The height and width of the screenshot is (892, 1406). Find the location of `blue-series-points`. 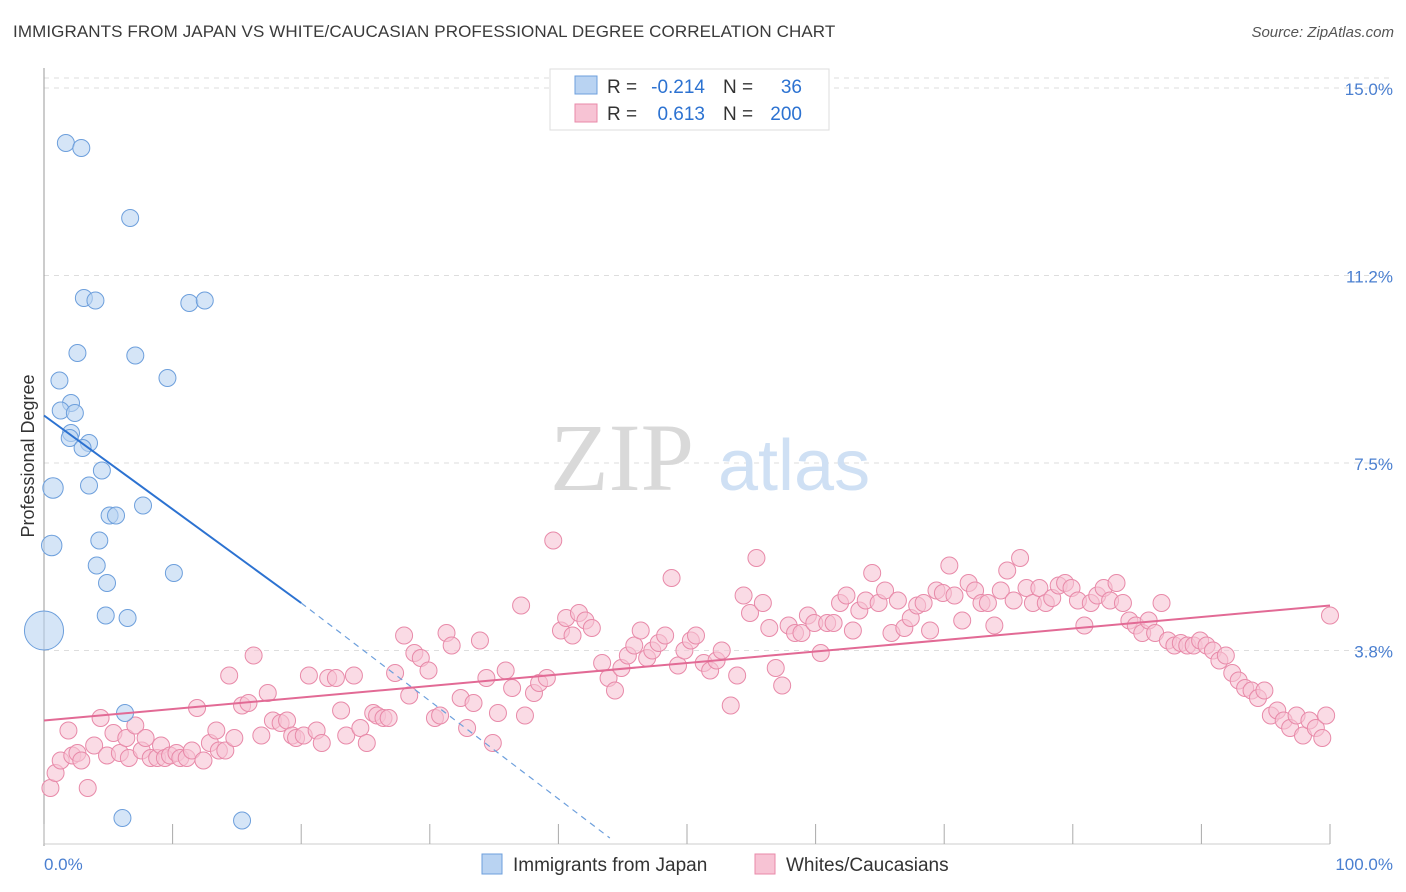

blue-series-points is located at coordinates (137, 482).